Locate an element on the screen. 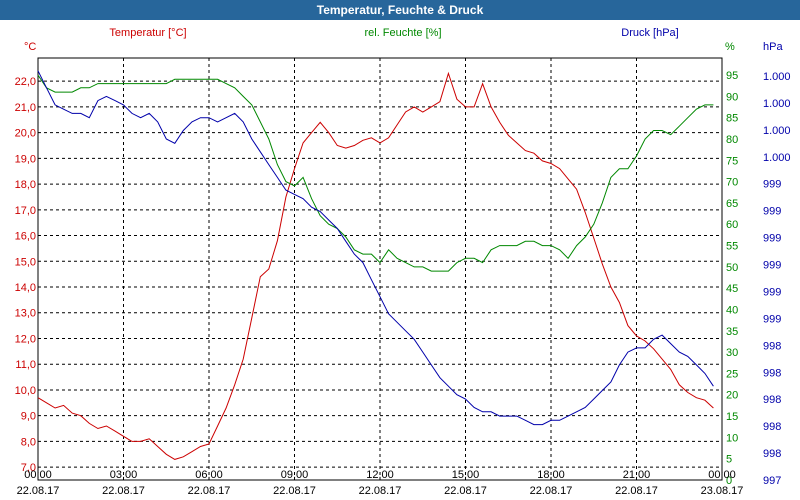 The image size is (800, 500). left-tick-label: 16,0 is located at coordinates (25, 237).